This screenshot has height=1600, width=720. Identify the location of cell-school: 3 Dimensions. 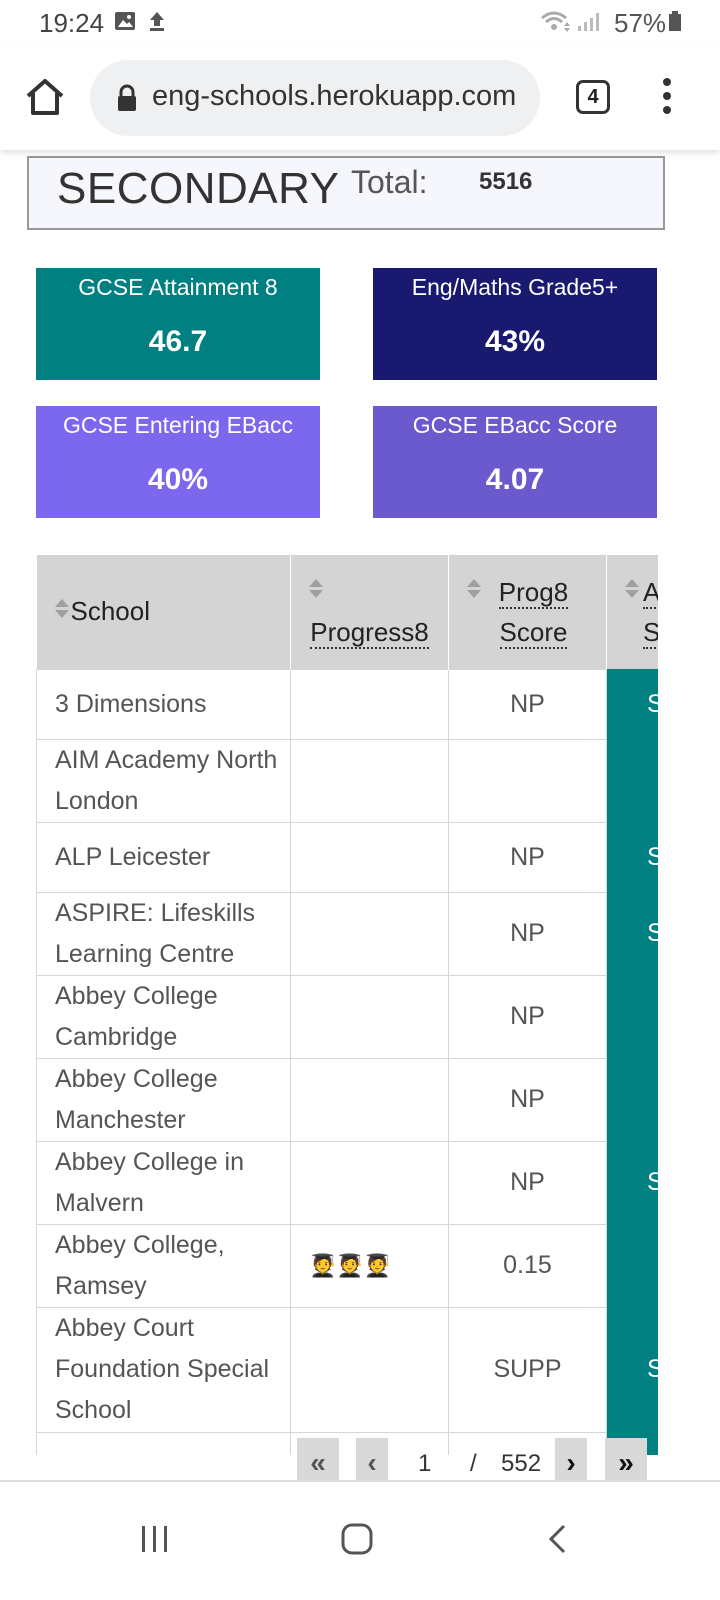
(163, 704).